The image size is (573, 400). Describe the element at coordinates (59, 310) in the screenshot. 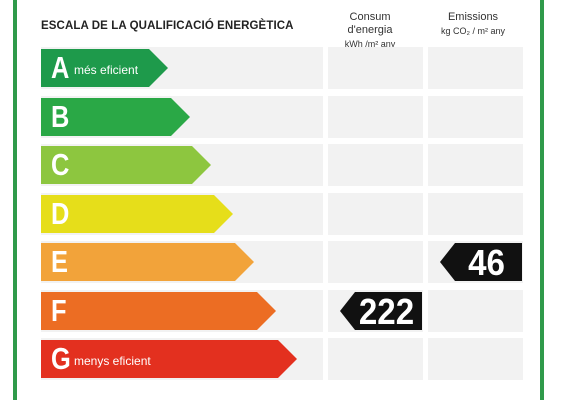

I see `class-letter: F` at that location.